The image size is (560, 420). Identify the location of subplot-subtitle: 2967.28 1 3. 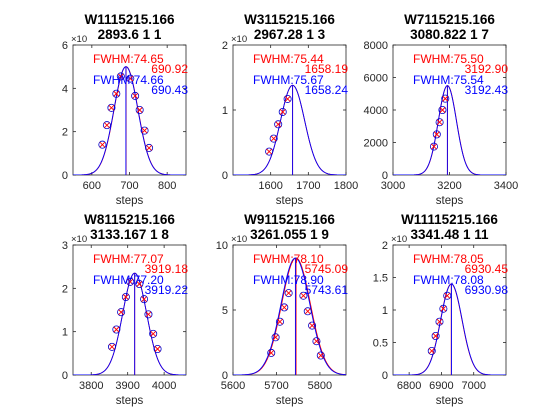
(290, 34).